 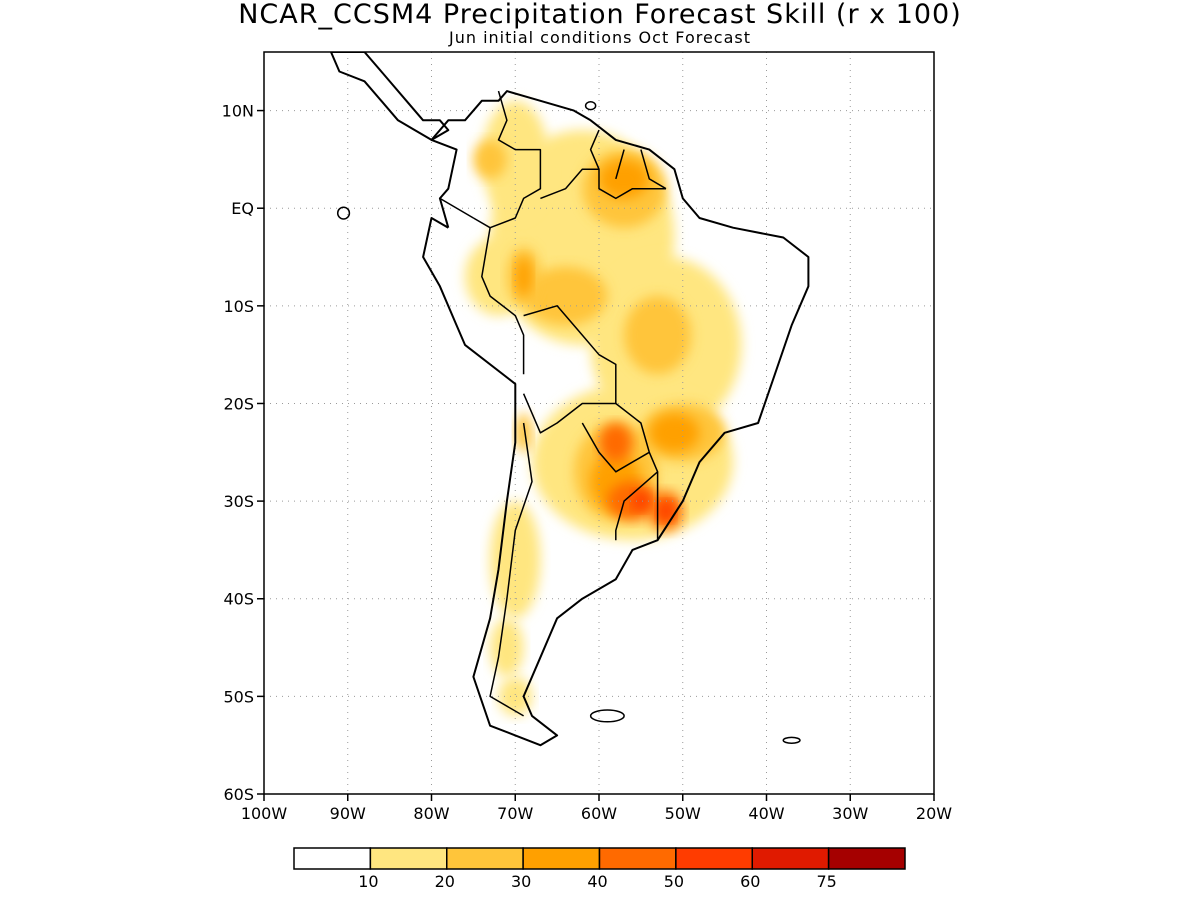 What do you see at coordinates (826, 881) in the screenshot?
I see `colorbar-label: 75` at bounding box center [826, 881].